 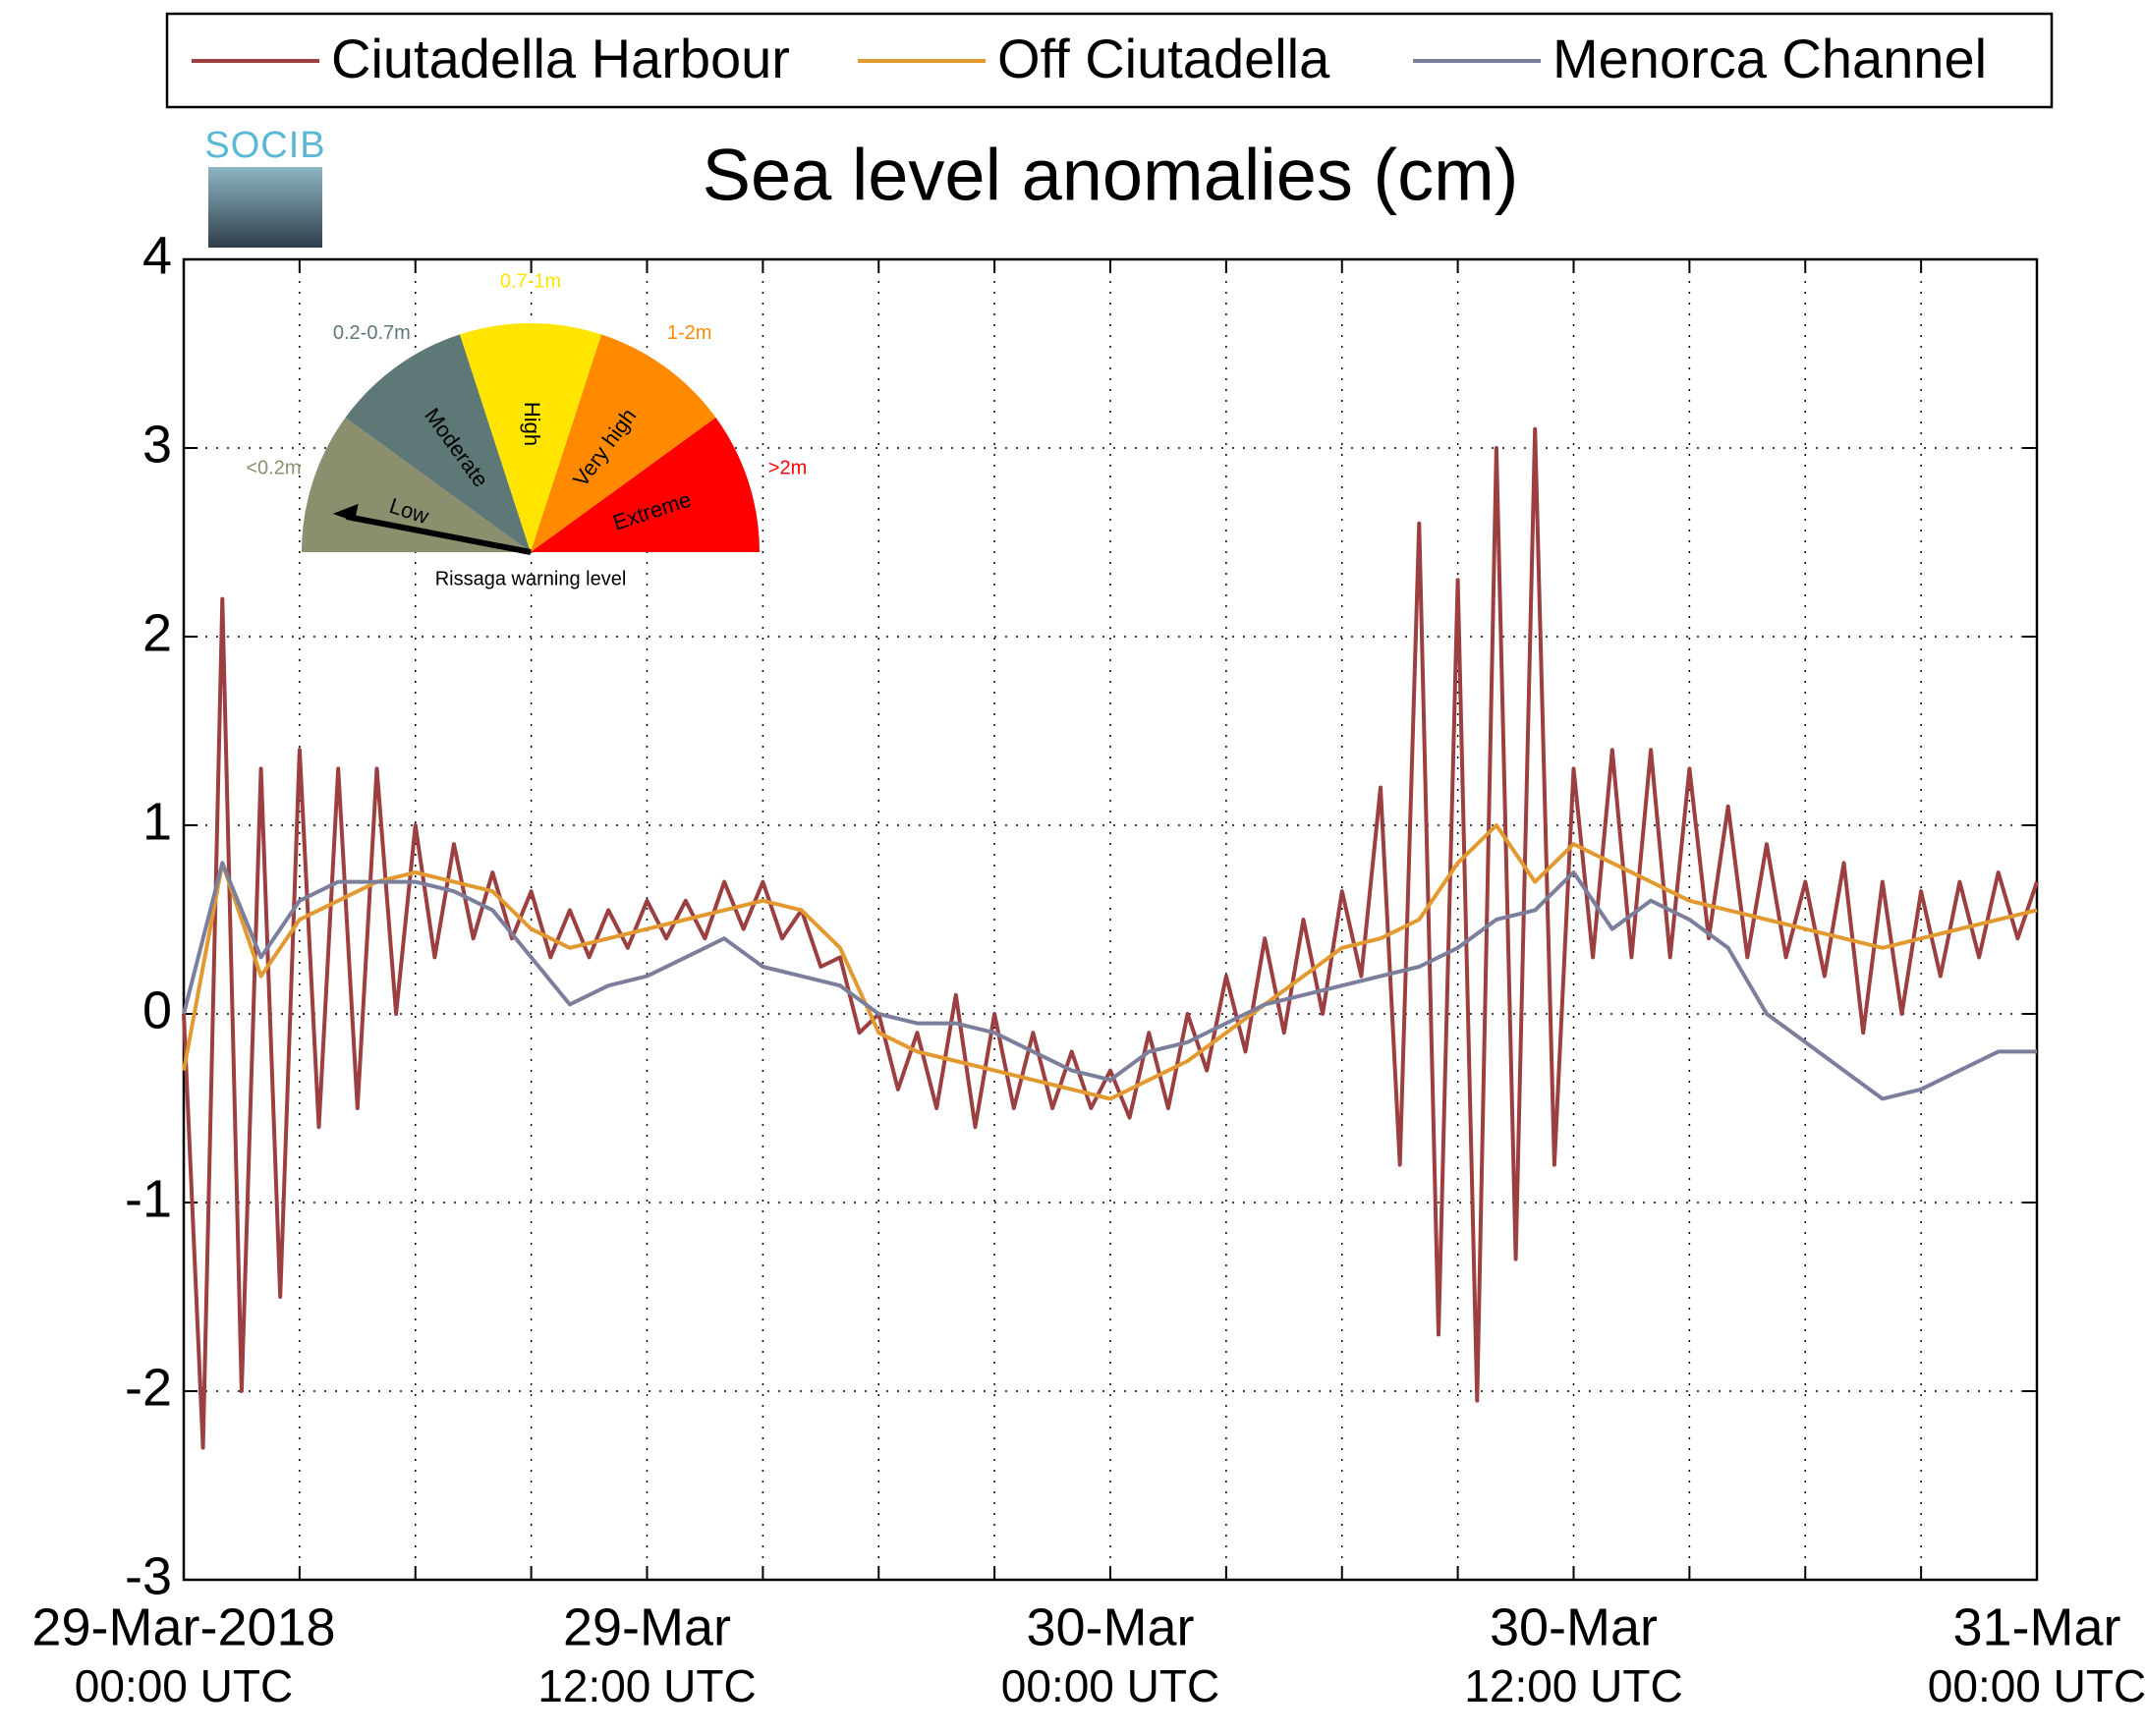 What do you see at coordinates (439, 534) in the screenshot?
I see `gauge-needle` at bounding box center [439, 534].